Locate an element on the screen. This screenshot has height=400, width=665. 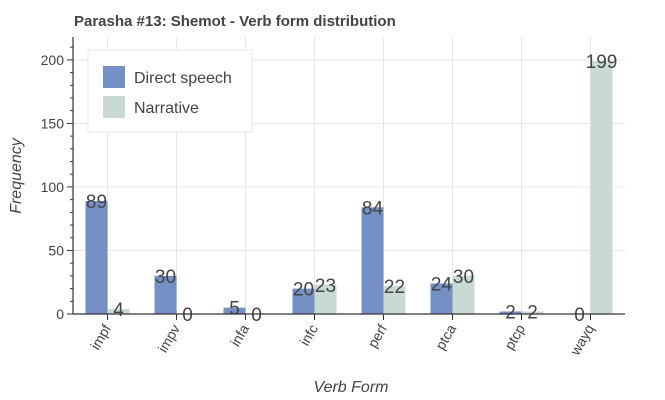
data-label: 199 is located at coordinates (602, 62).